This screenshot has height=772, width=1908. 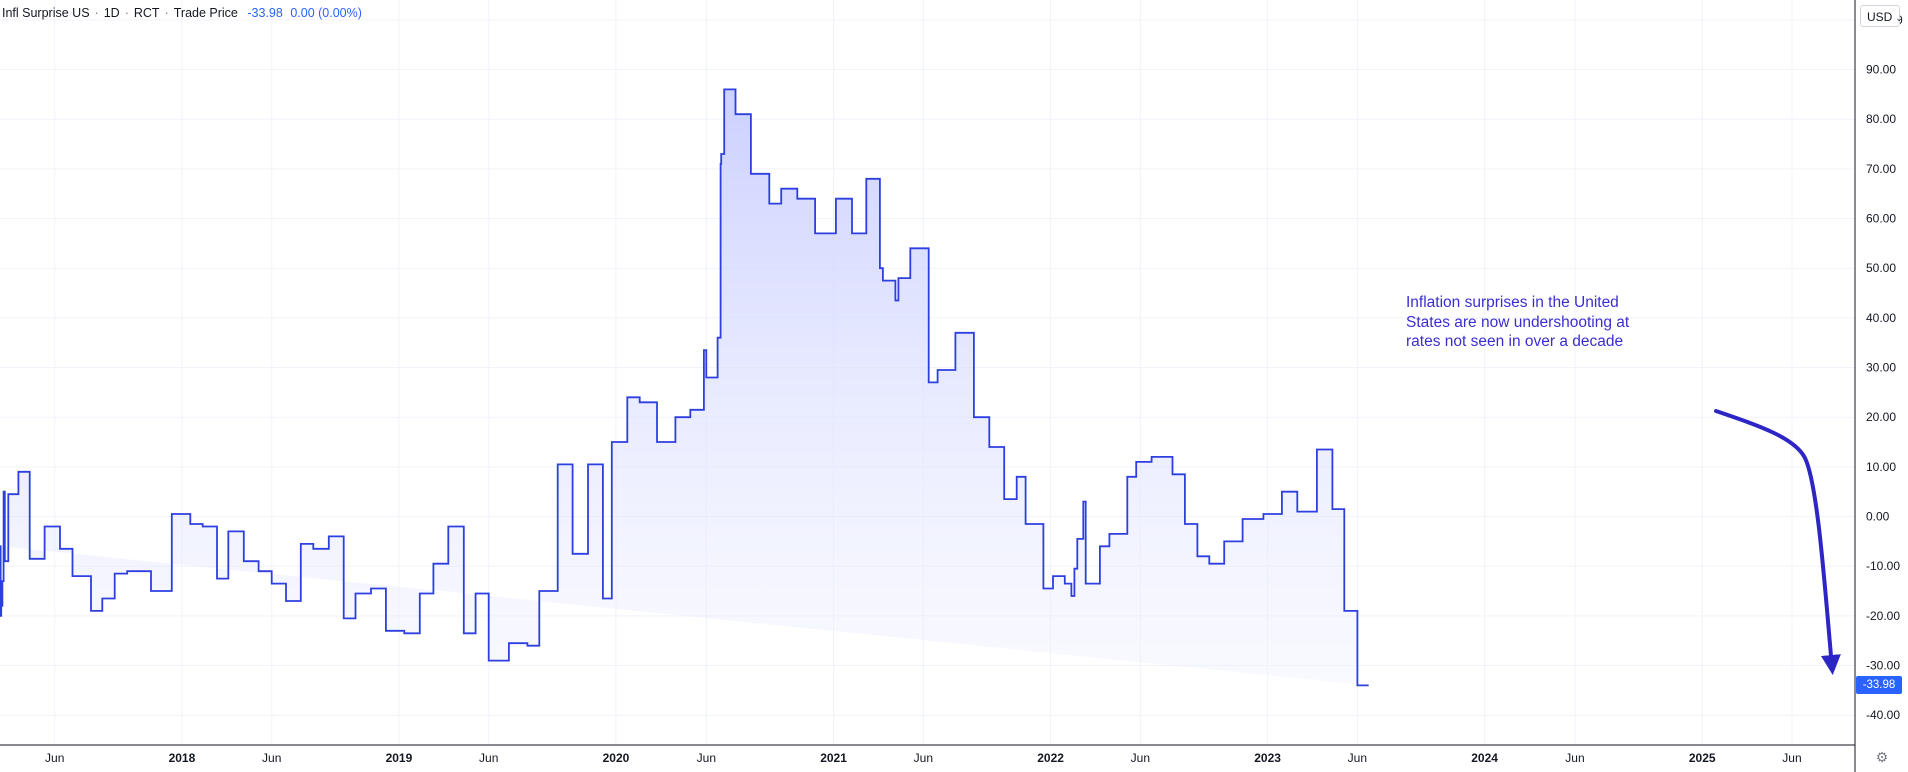 What do you see at coordinates (1881, 268) in the screenshot?
I see `y-tick-label: 50.00` at bounding box center [1881, 268].